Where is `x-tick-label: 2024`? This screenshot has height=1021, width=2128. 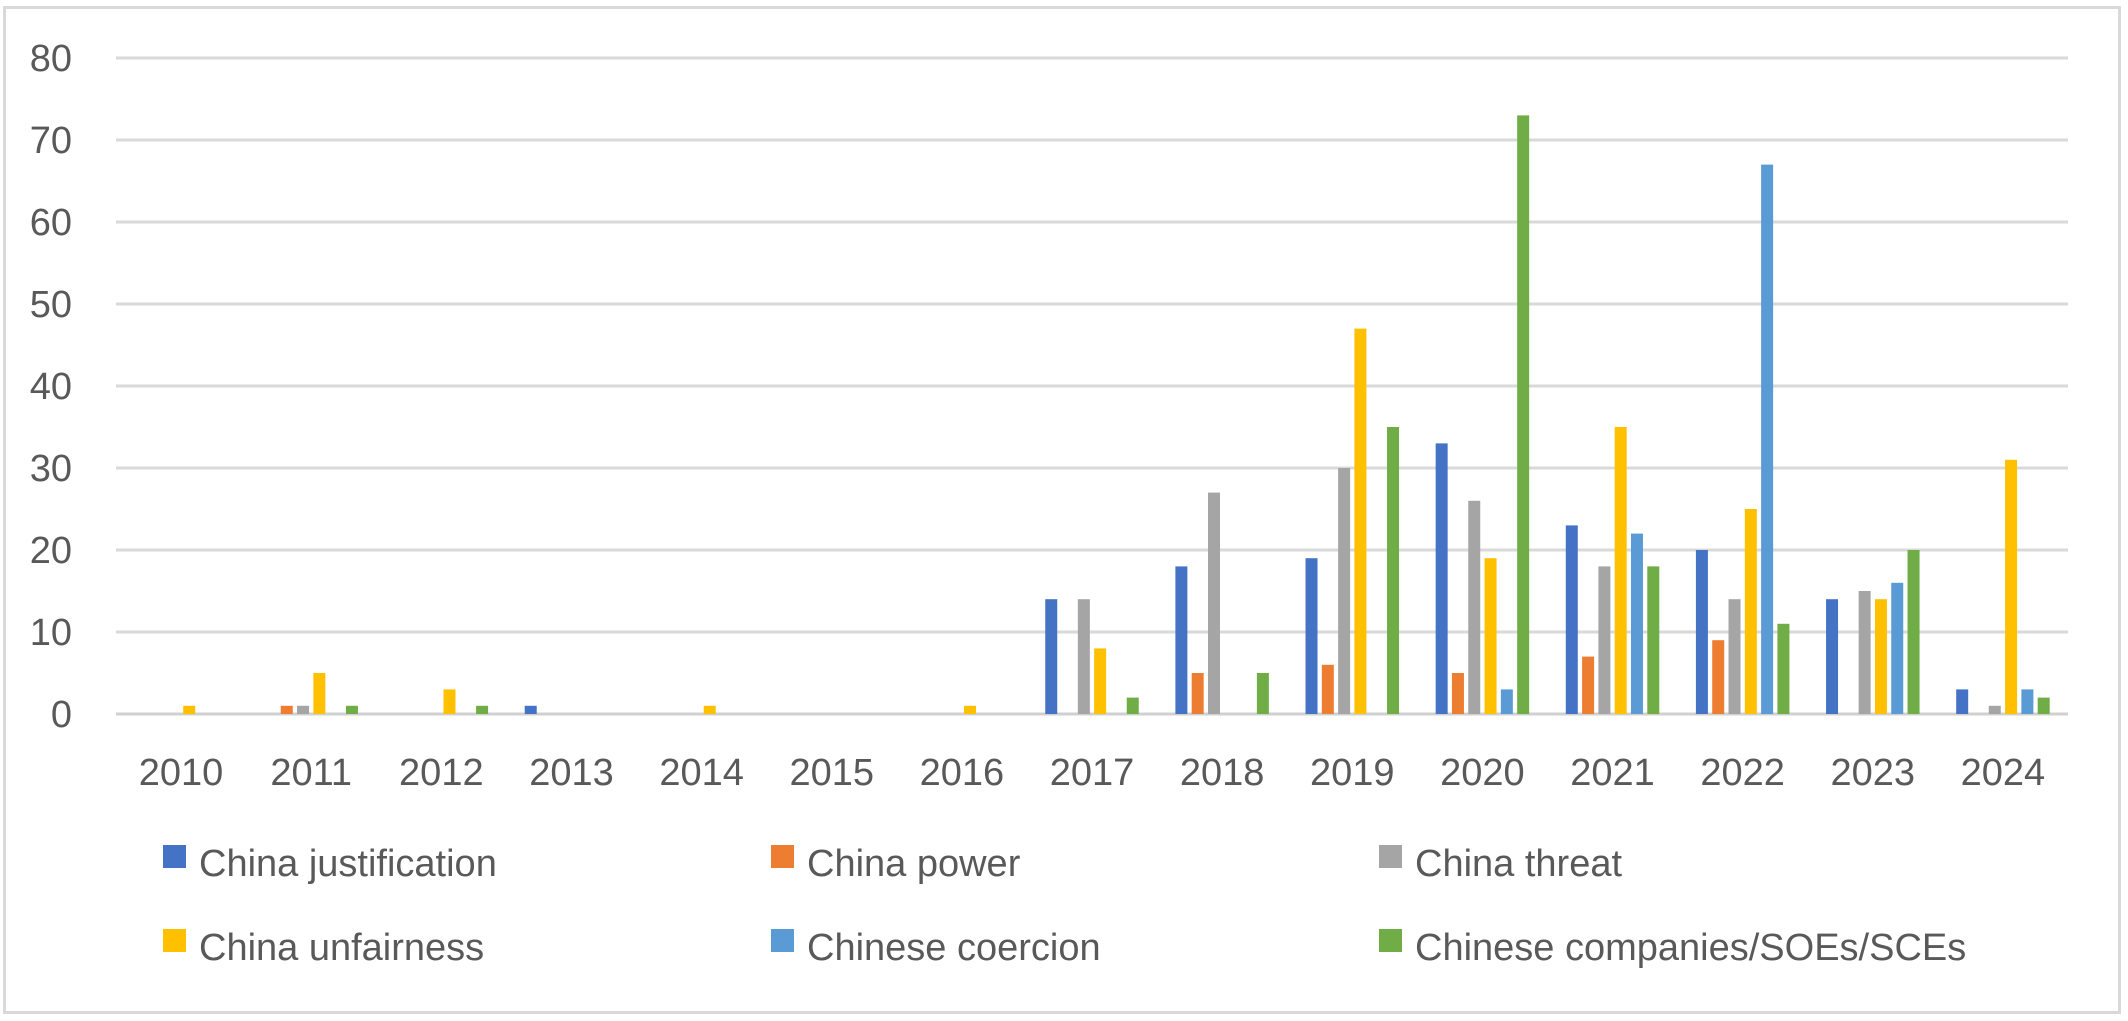 x-tick-label: 2024 is located at coordinates (2003, 773).